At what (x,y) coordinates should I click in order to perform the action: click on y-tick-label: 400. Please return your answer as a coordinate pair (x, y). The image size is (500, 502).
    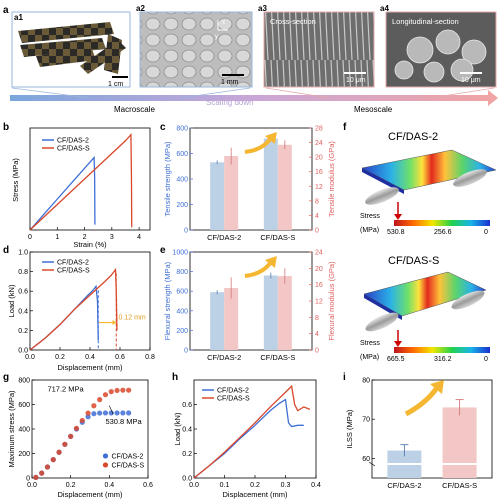
    Looking at the image, I should click on (182, 180).